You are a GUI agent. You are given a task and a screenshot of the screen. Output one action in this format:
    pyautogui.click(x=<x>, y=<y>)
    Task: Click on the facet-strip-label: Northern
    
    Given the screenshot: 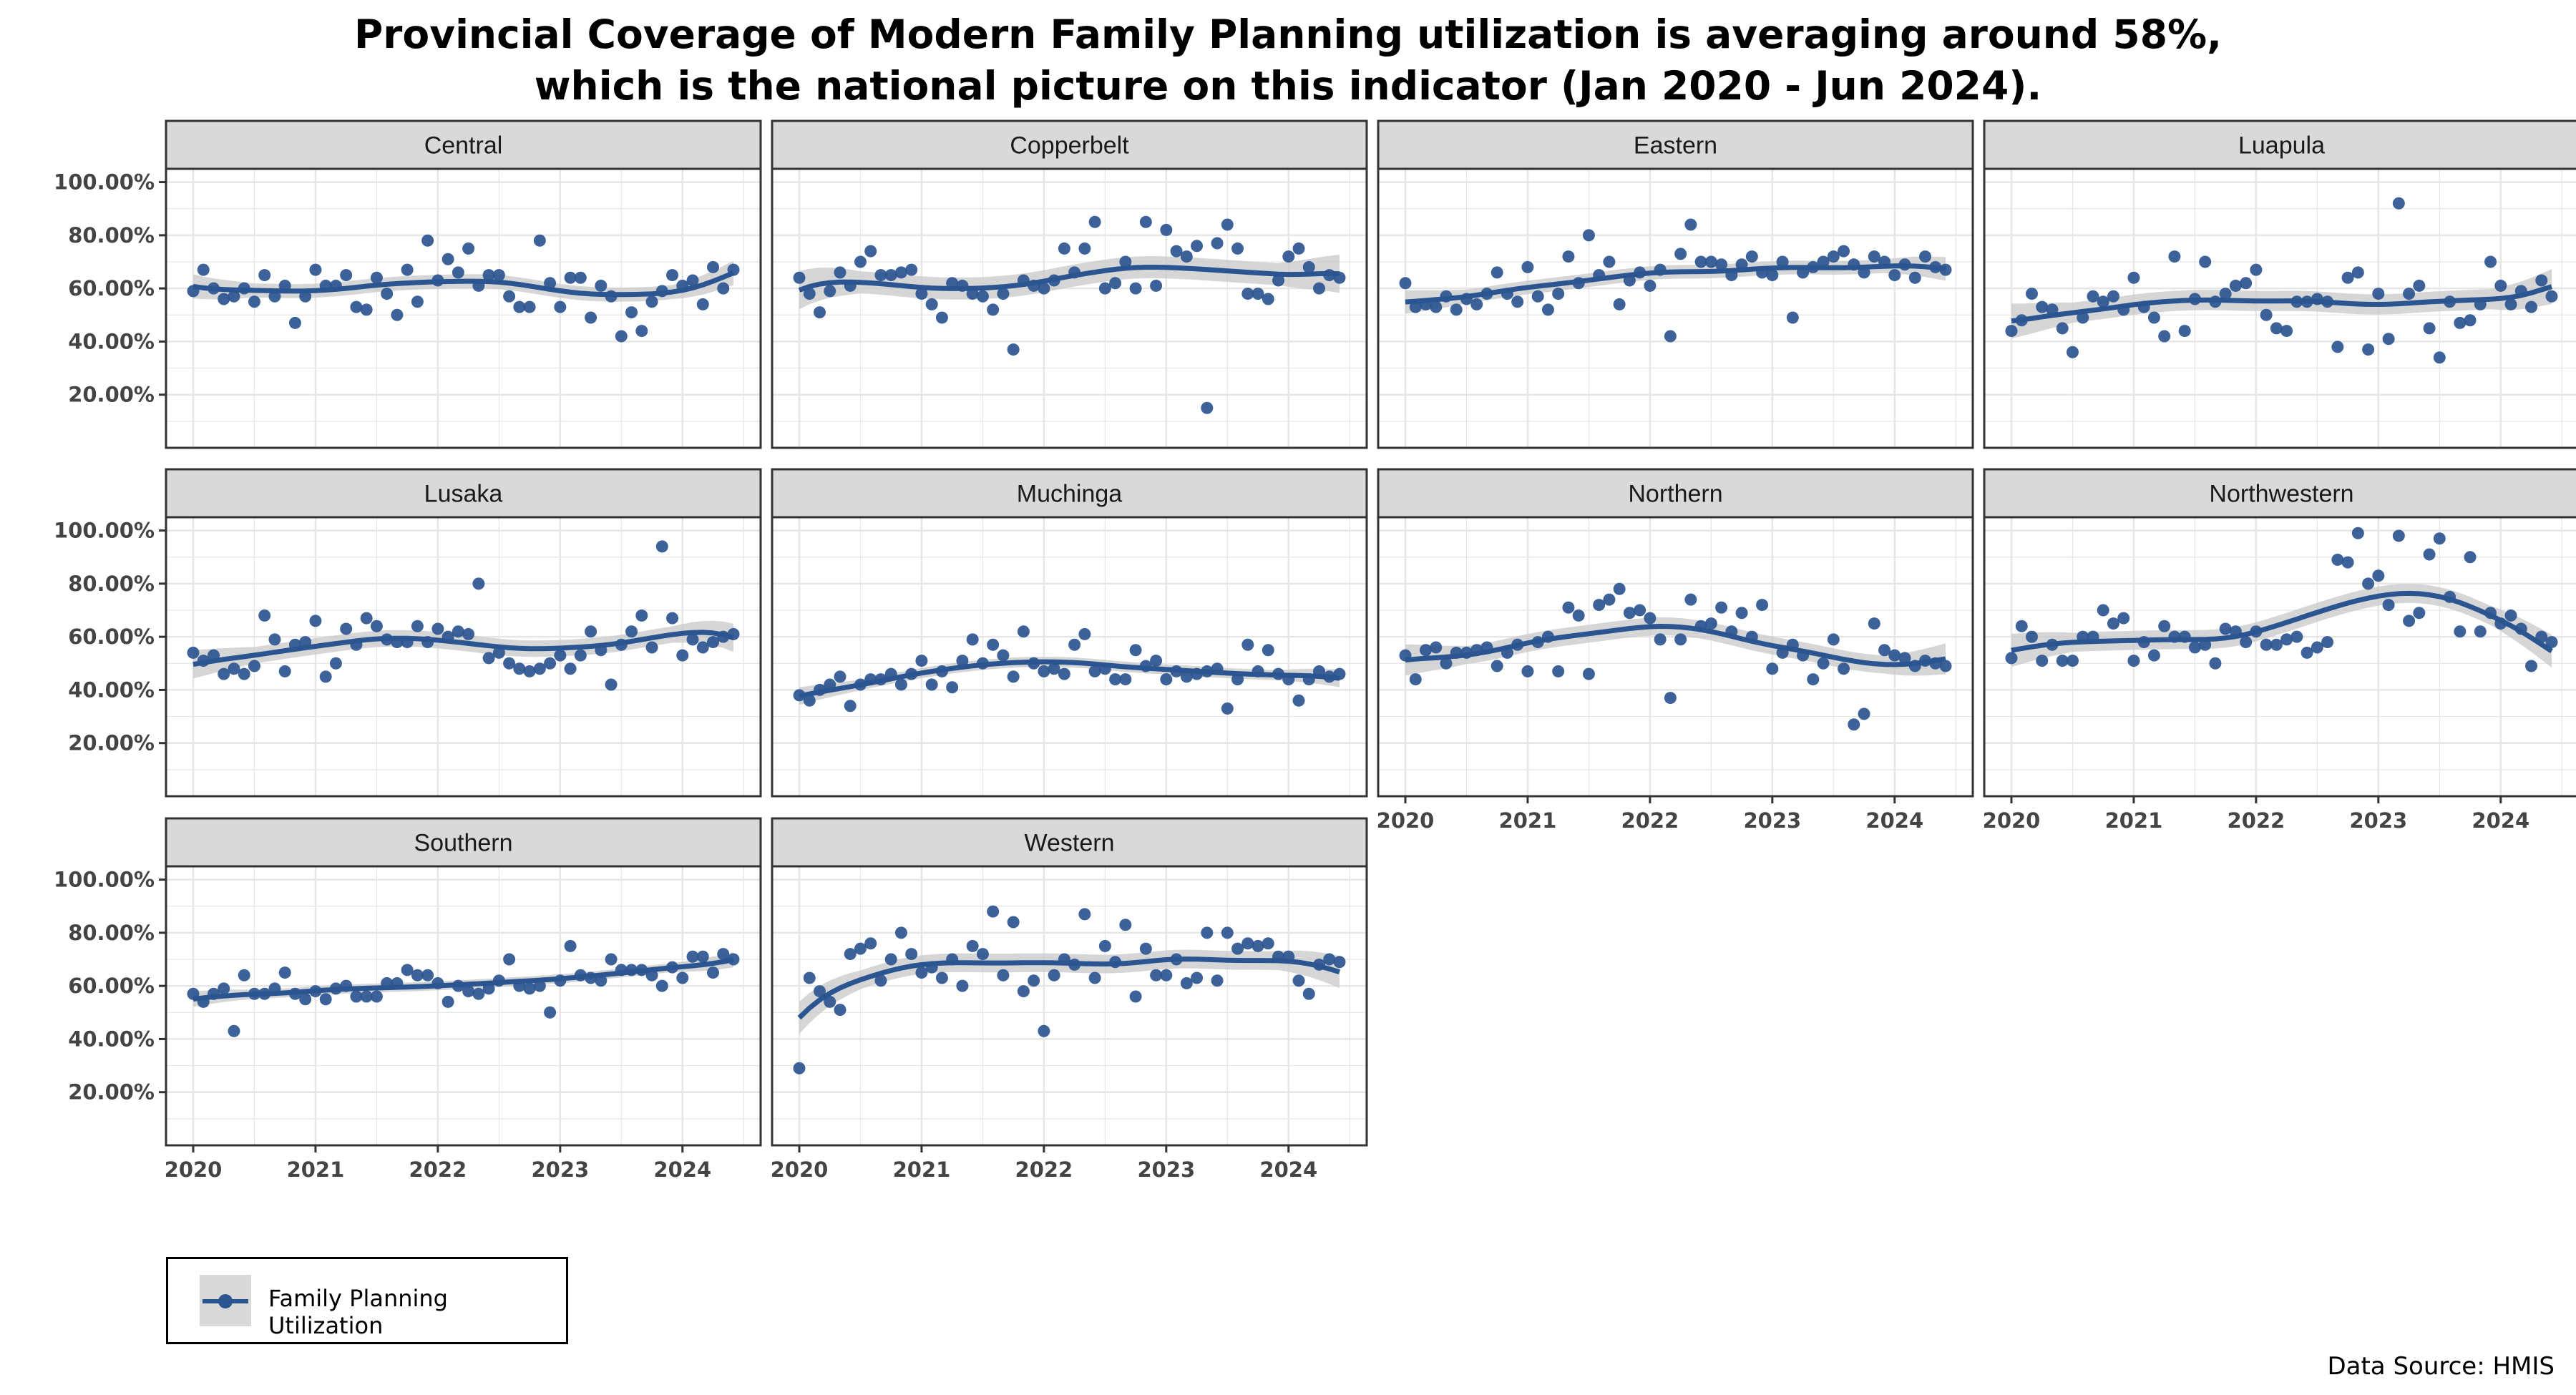 What is the action you would take?
    pyautogui.click(x=1675, y=494)
    